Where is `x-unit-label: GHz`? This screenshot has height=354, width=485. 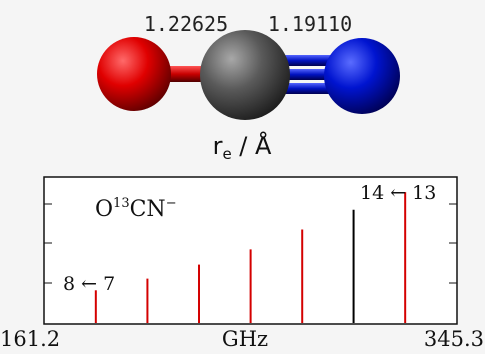 x-unit-label: GHz is located at coordinates (245, 339).